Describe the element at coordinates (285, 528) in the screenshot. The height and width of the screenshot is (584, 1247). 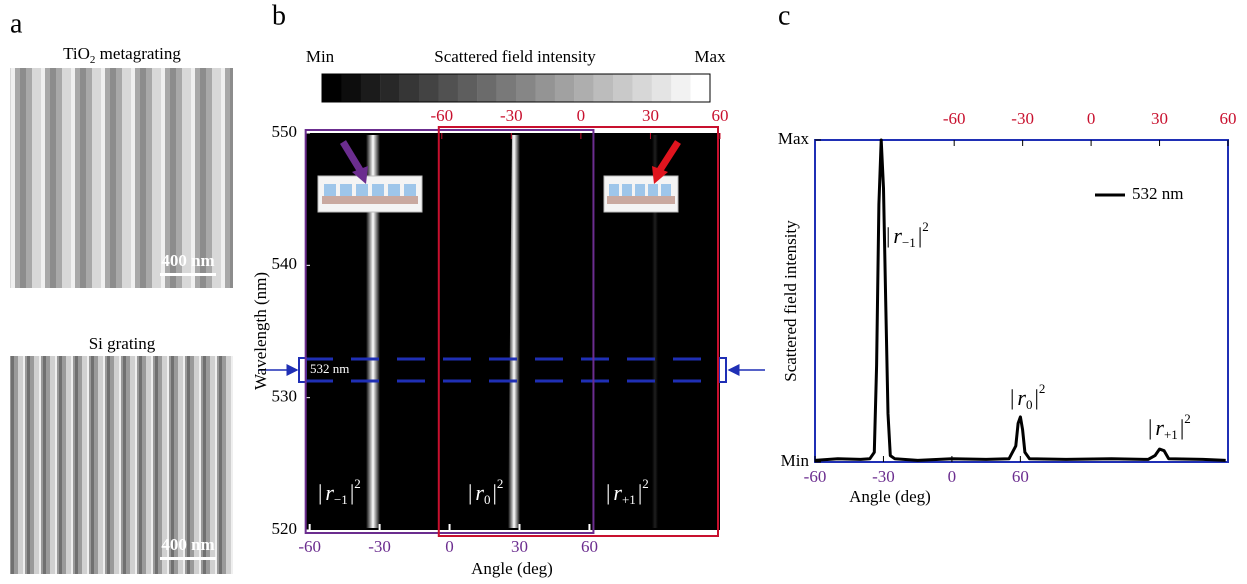
I see `y-tick-label: 520` at that location.